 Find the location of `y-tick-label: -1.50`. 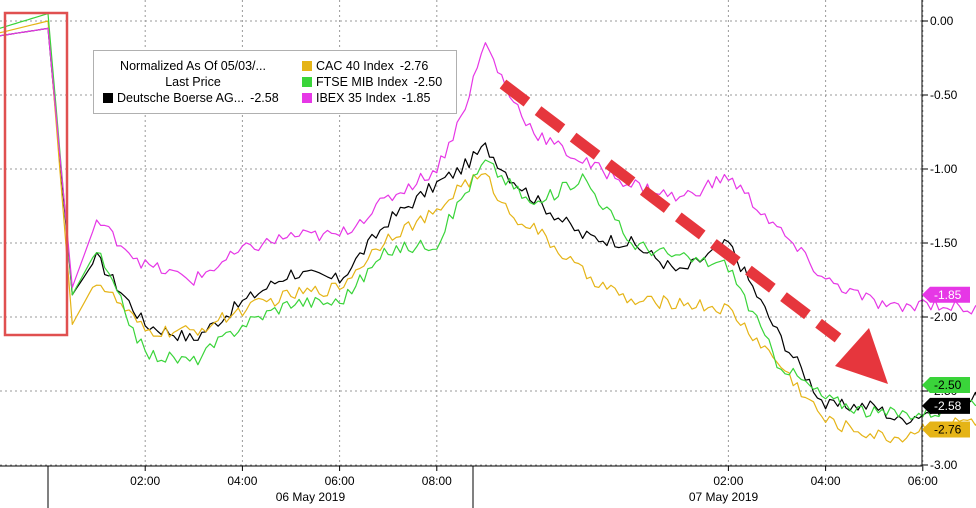

y-tick-label: -1.50 is located at coordinates (944, 243).